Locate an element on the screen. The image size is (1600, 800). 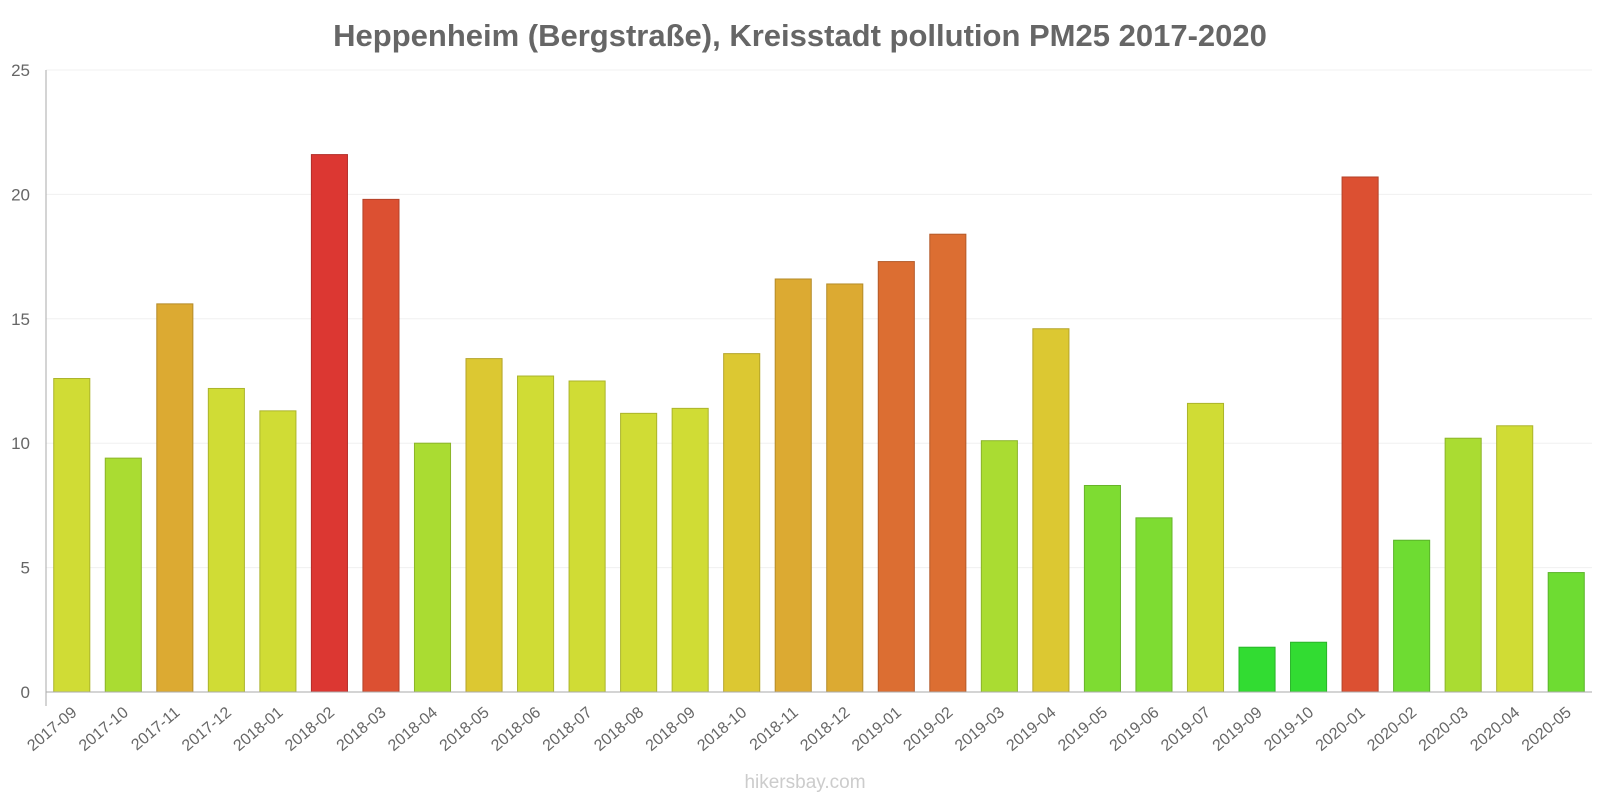
x-tick-label-2019-04: 2019-04 is located at coordinates (1032, 729).